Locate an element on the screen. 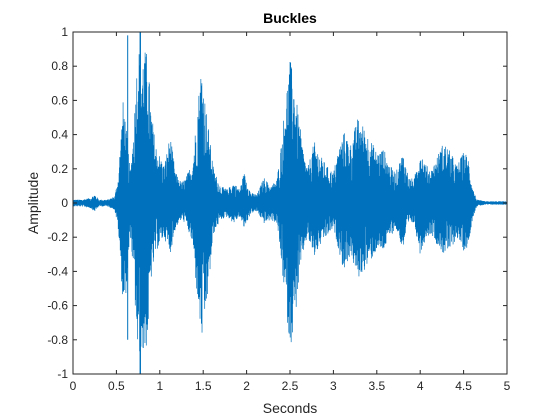 Image resolution: width=560 pixels, height=420 pixels. x-tick-label: 0 is located at coordinates (73, 386).